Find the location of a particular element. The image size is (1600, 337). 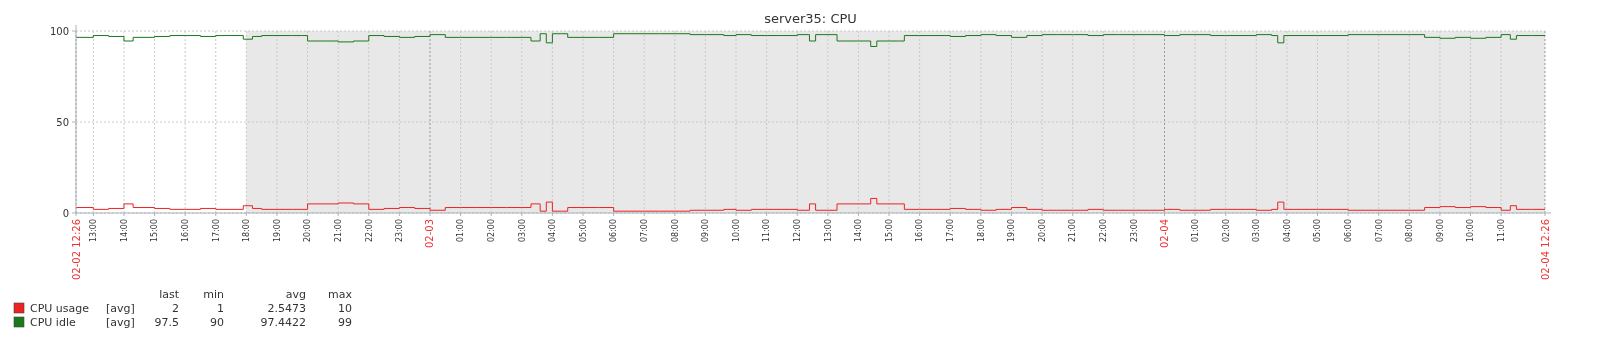

text: max is located at coordinates (340, 294).